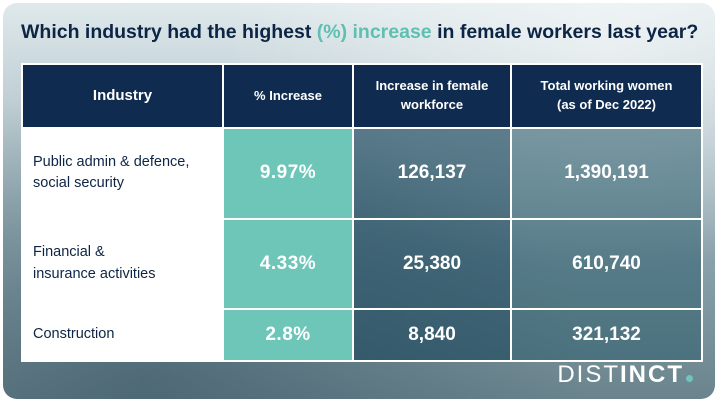 This screenshot has height=404, width=720. What do you see at coordinates (432, 264) in the screenshot?
I see `increase-cell: 25,380` at bounding box center [432, 264].